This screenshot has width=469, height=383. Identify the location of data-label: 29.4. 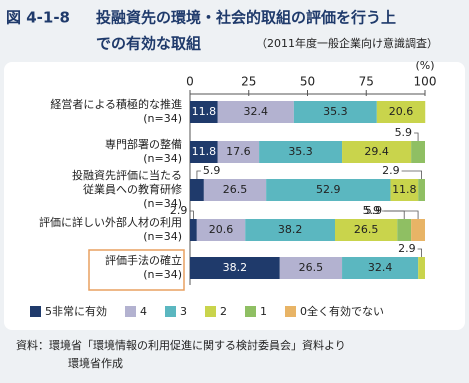
(376, 151).